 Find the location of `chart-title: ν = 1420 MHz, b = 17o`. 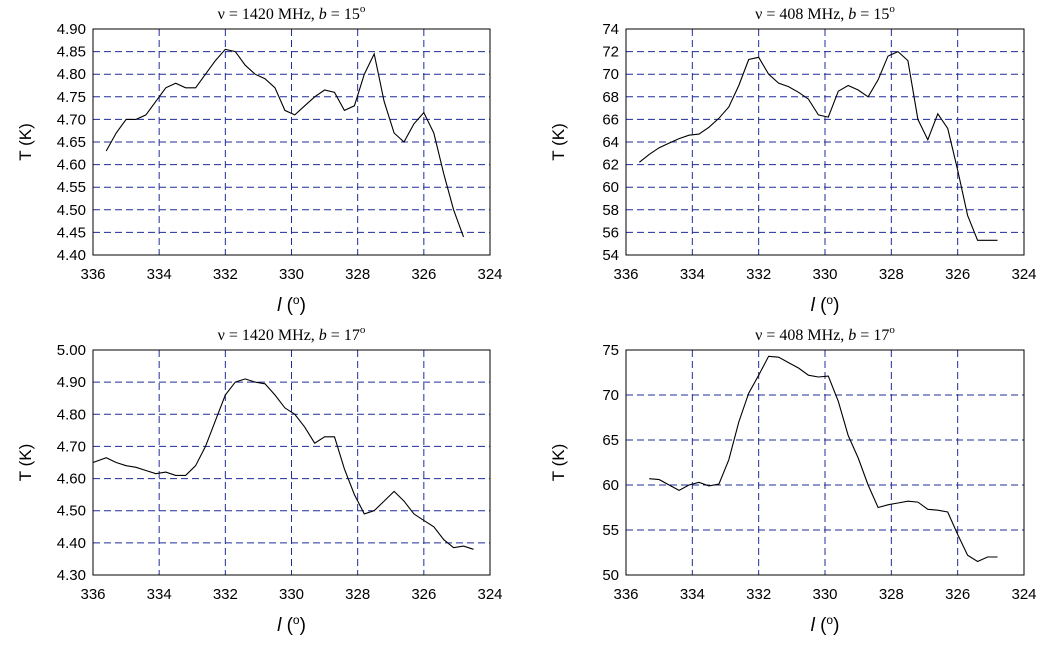

chart-title: ν = 1420 MHz, b = 17o is located at coordinates (292, 334).